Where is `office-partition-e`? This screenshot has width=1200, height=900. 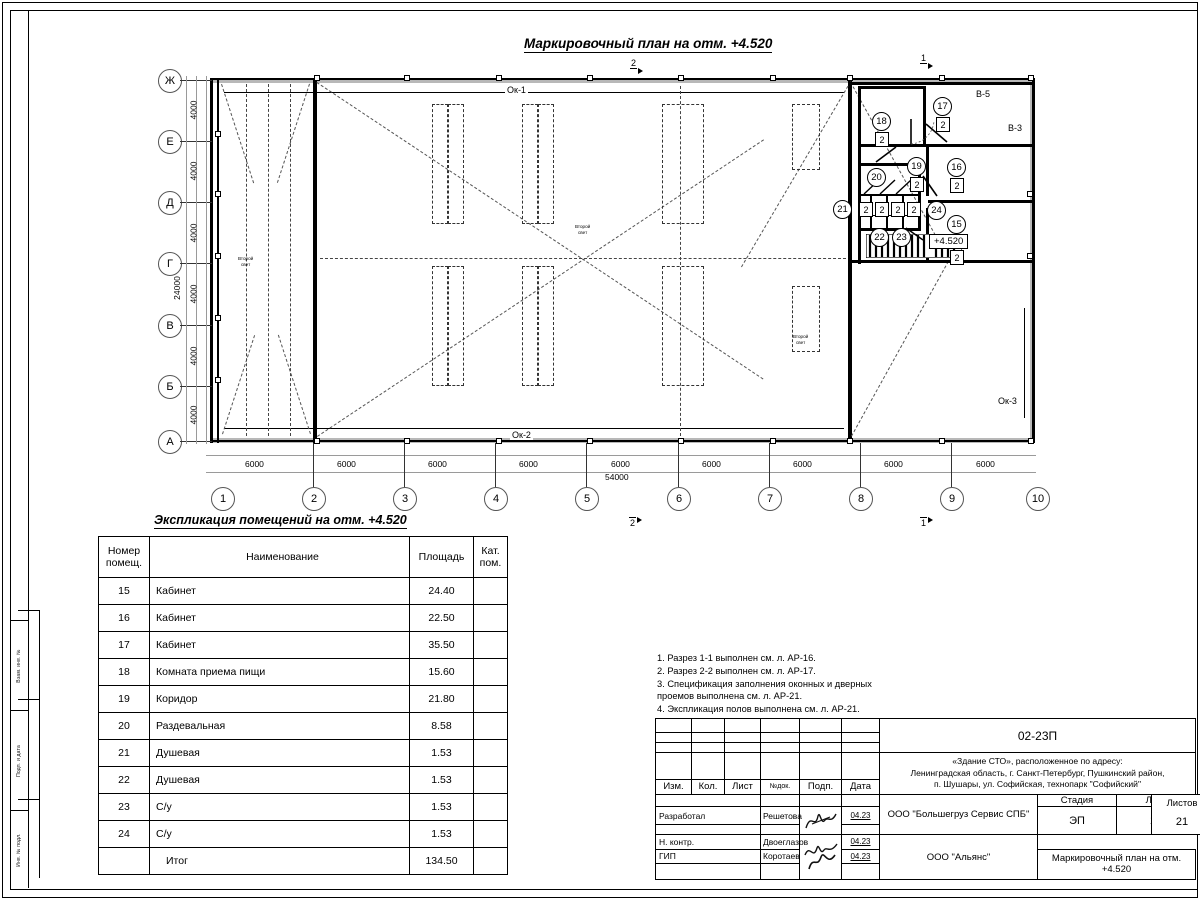 office-partition-e is located at coordinates (919, 197).